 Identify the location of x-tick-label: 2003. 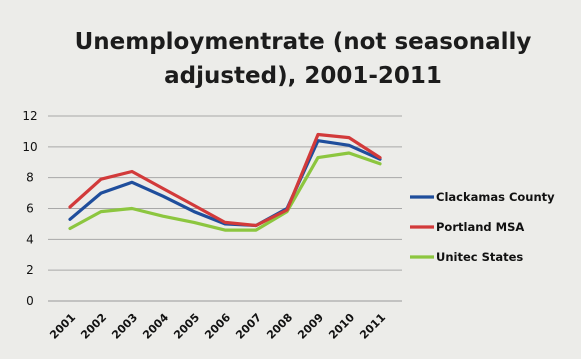
(124, 326).